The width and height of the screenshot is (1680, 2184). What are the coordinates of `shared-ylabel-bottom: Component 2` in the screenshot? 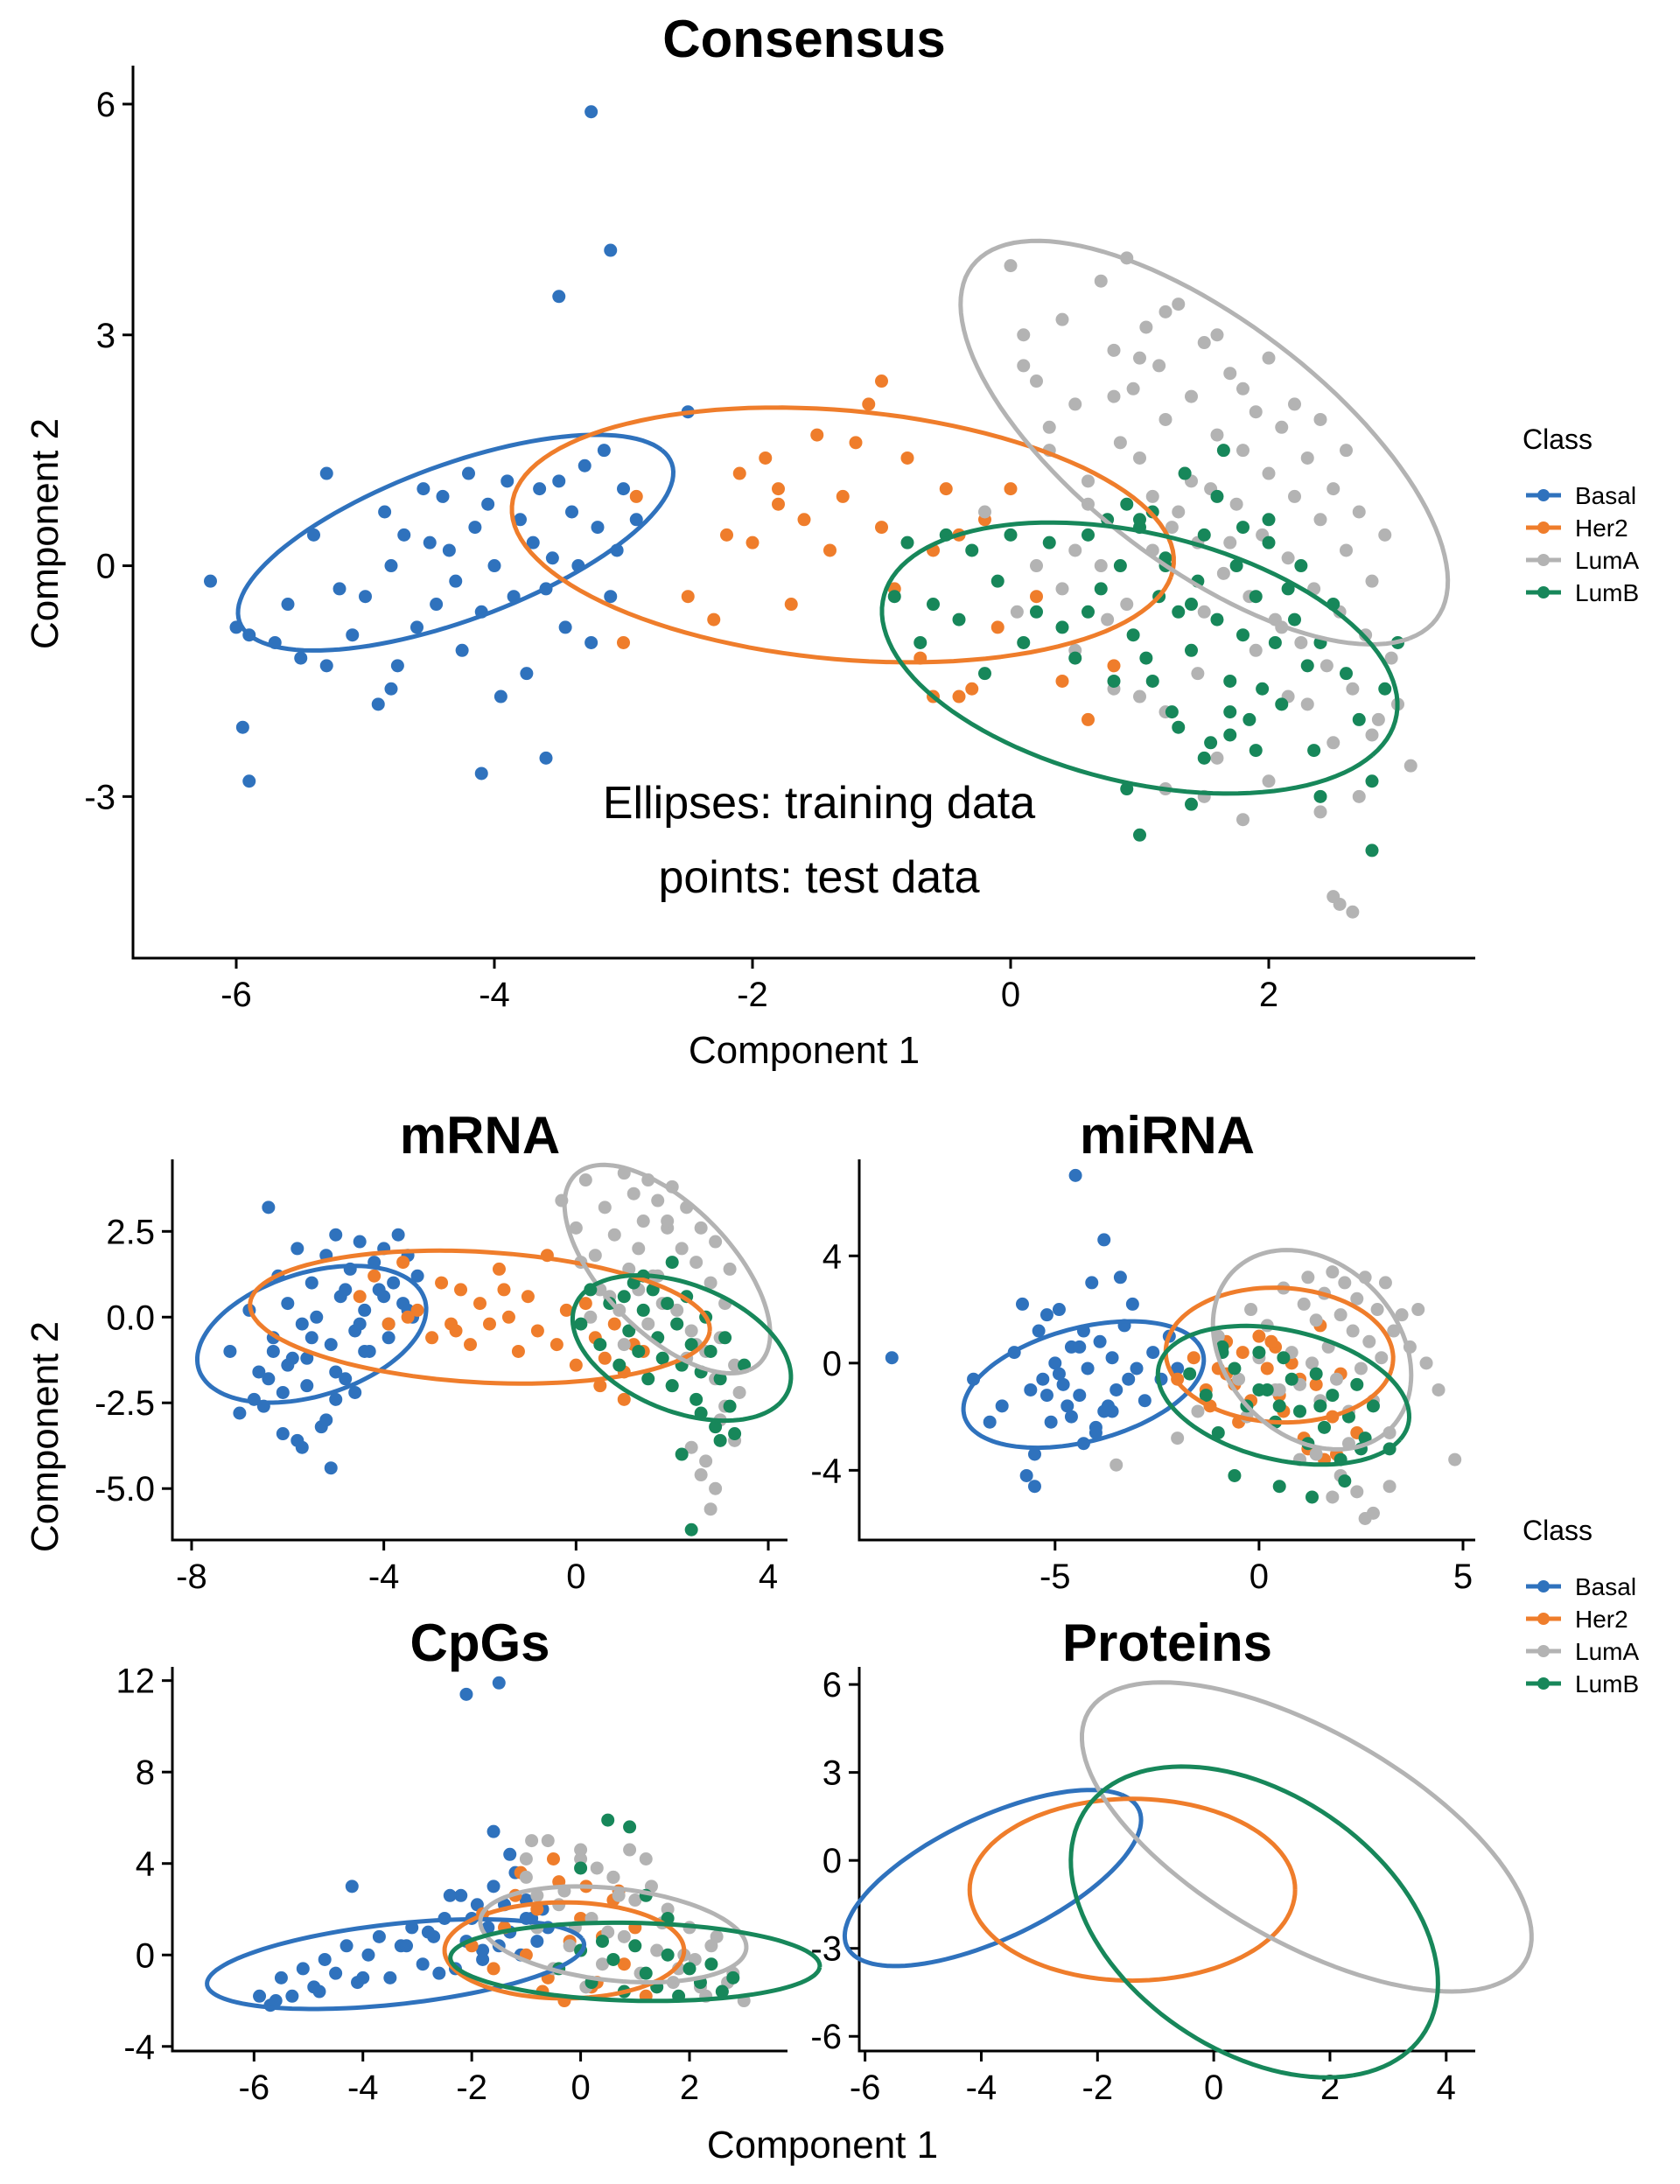 It's located at (45, 1436).